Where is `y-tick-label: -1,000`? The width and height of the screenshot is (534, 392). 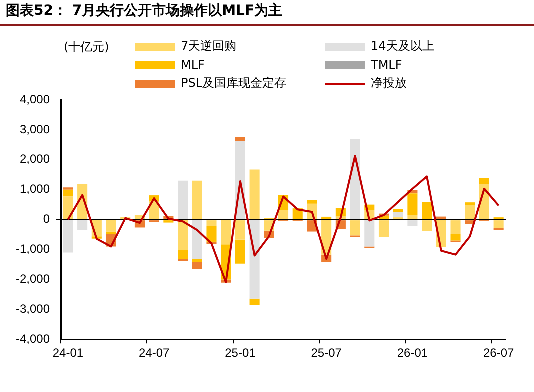
y-tick-label: -1,000 is located at coordinates (33, 249).